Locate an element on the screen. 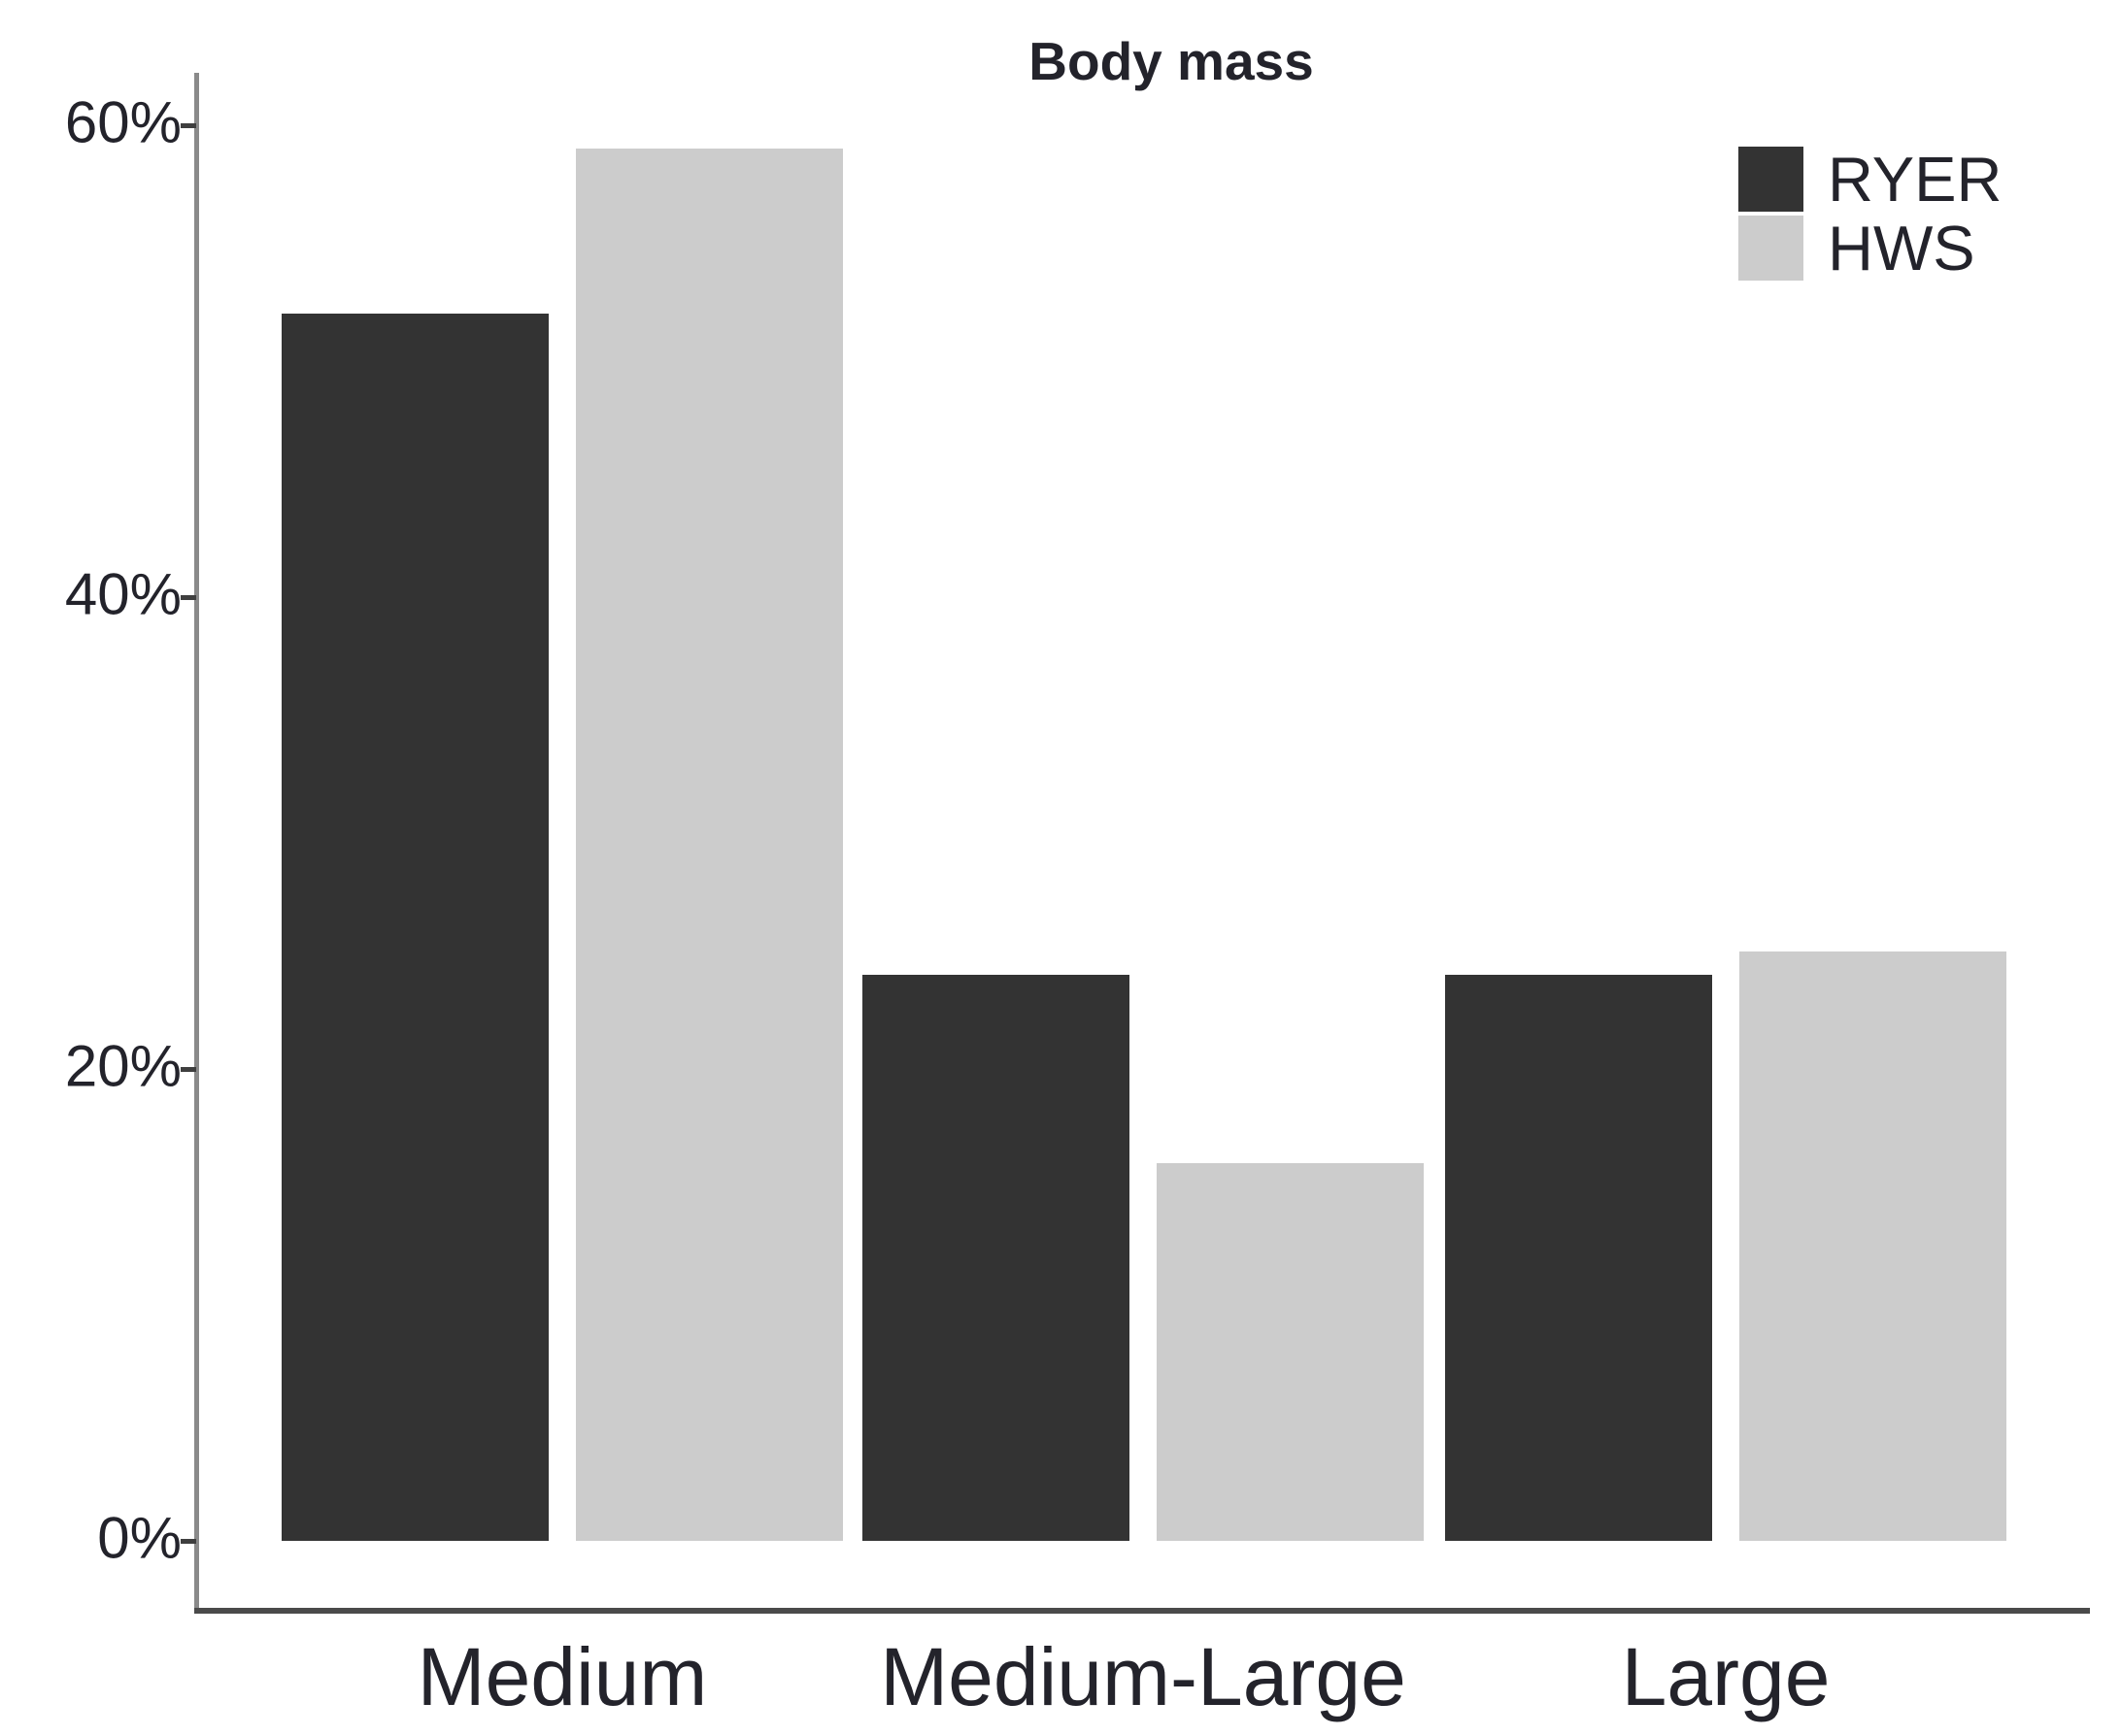  y-tick-label: 0% is located at coordinates (140, 1538).